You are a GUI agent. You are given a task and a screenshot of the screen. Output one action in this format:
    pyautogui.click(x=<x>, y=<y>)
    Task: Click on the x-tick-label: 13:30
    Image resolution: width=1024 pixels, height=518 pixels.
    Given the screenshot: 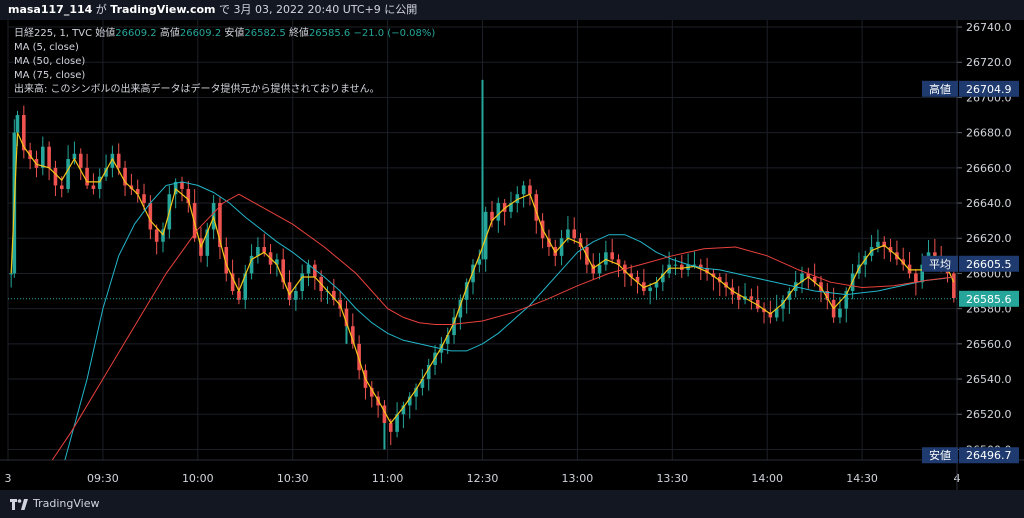 What is the action you would take?
    pyautogui.click(x=672, y=478)
    